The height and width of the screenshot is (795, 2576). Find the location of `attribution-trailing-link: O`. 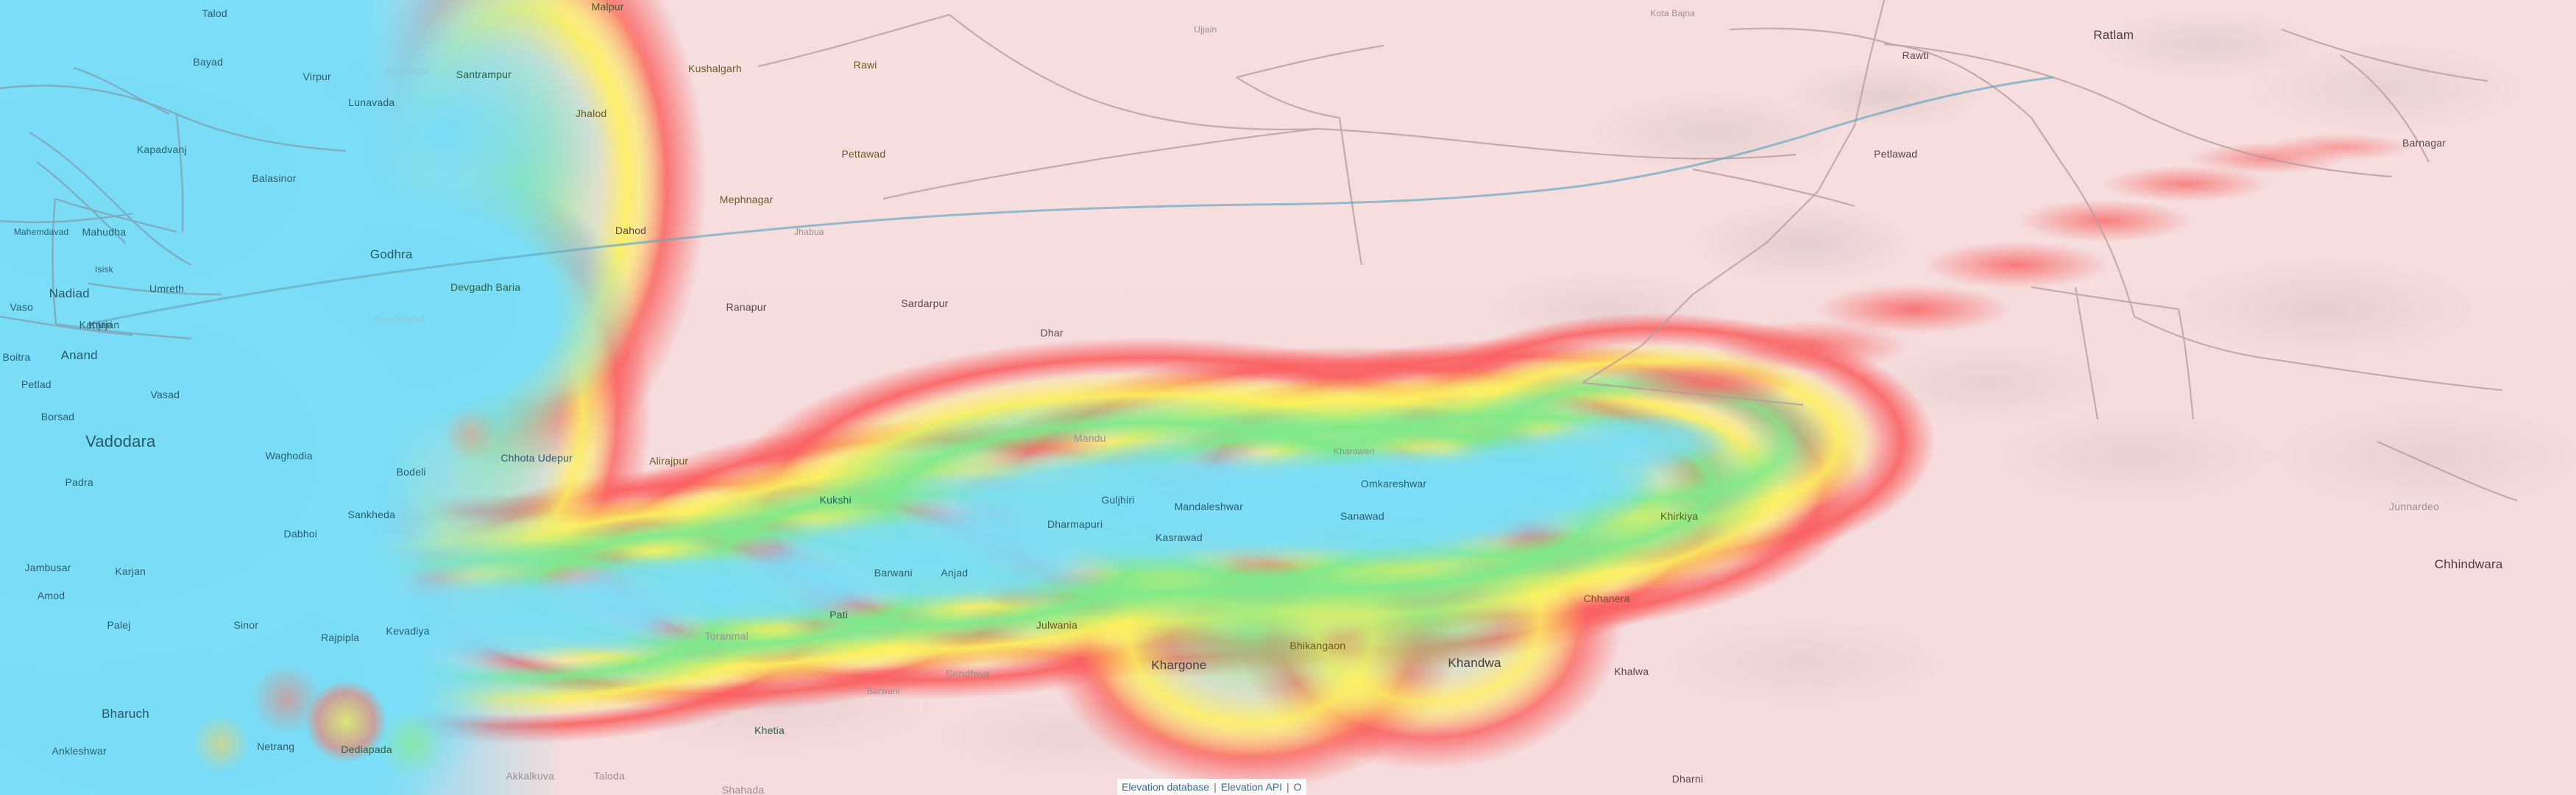

attribution-trailing-link: O is located at coordinates (1297, 787).